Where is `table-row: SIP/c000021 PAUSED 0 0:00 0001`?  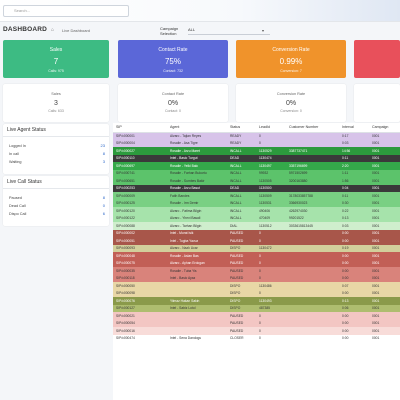 table-row: SIP/c000021 PAUSED 0 0:00 0001 is located at coordinates (256, 316).